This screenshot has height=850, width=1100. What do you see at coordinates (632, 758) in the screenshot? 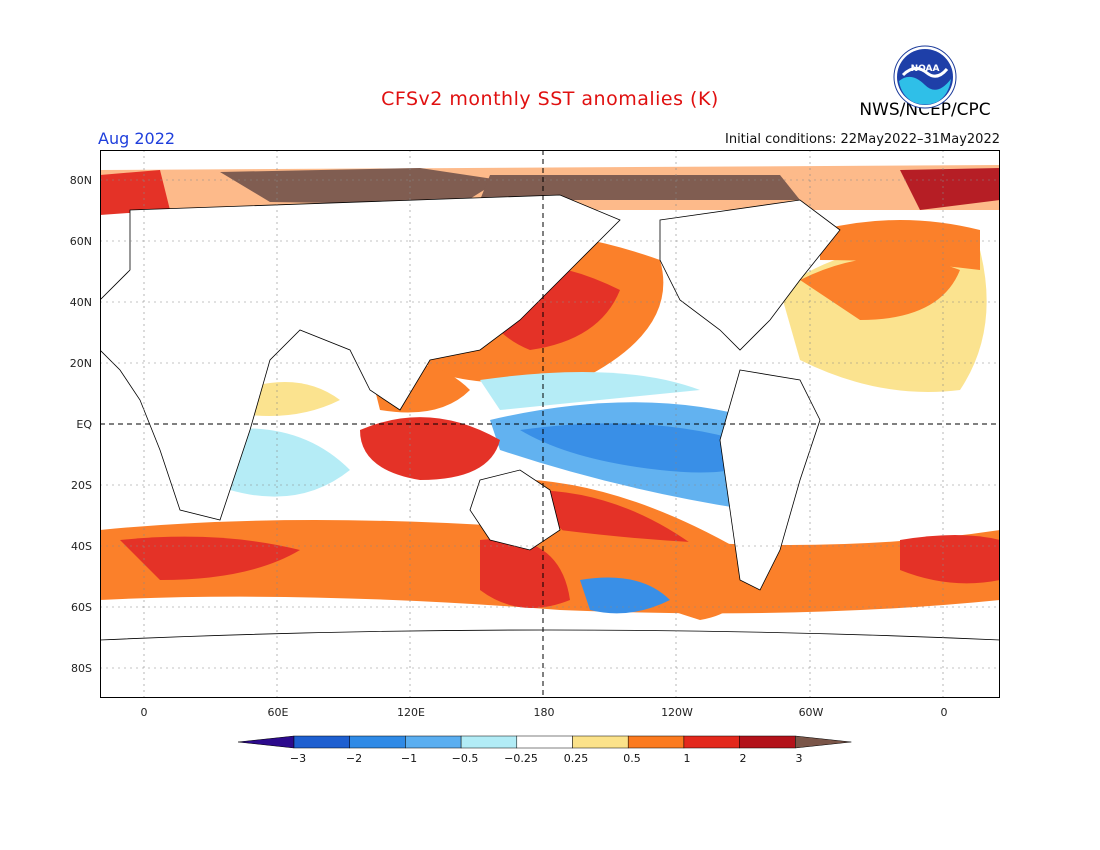
I see `colorbar-label: 0.5` at bounding box center [632, 758].